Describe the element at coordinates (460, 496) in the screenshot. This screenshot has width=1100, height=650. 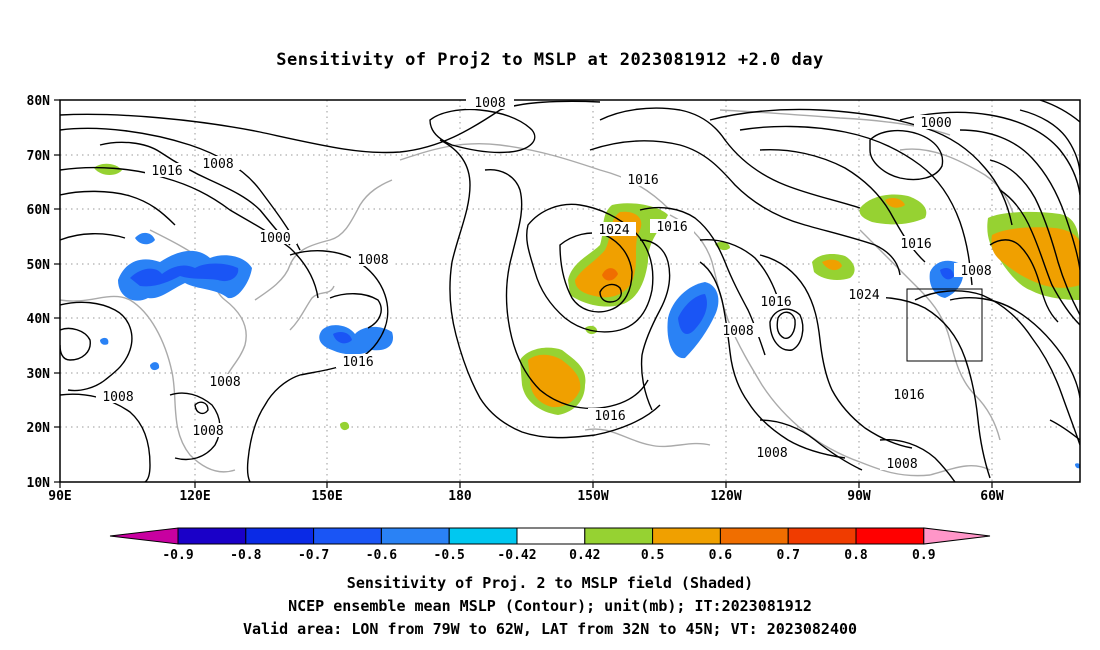
I see `lon-label: 180` at that location.